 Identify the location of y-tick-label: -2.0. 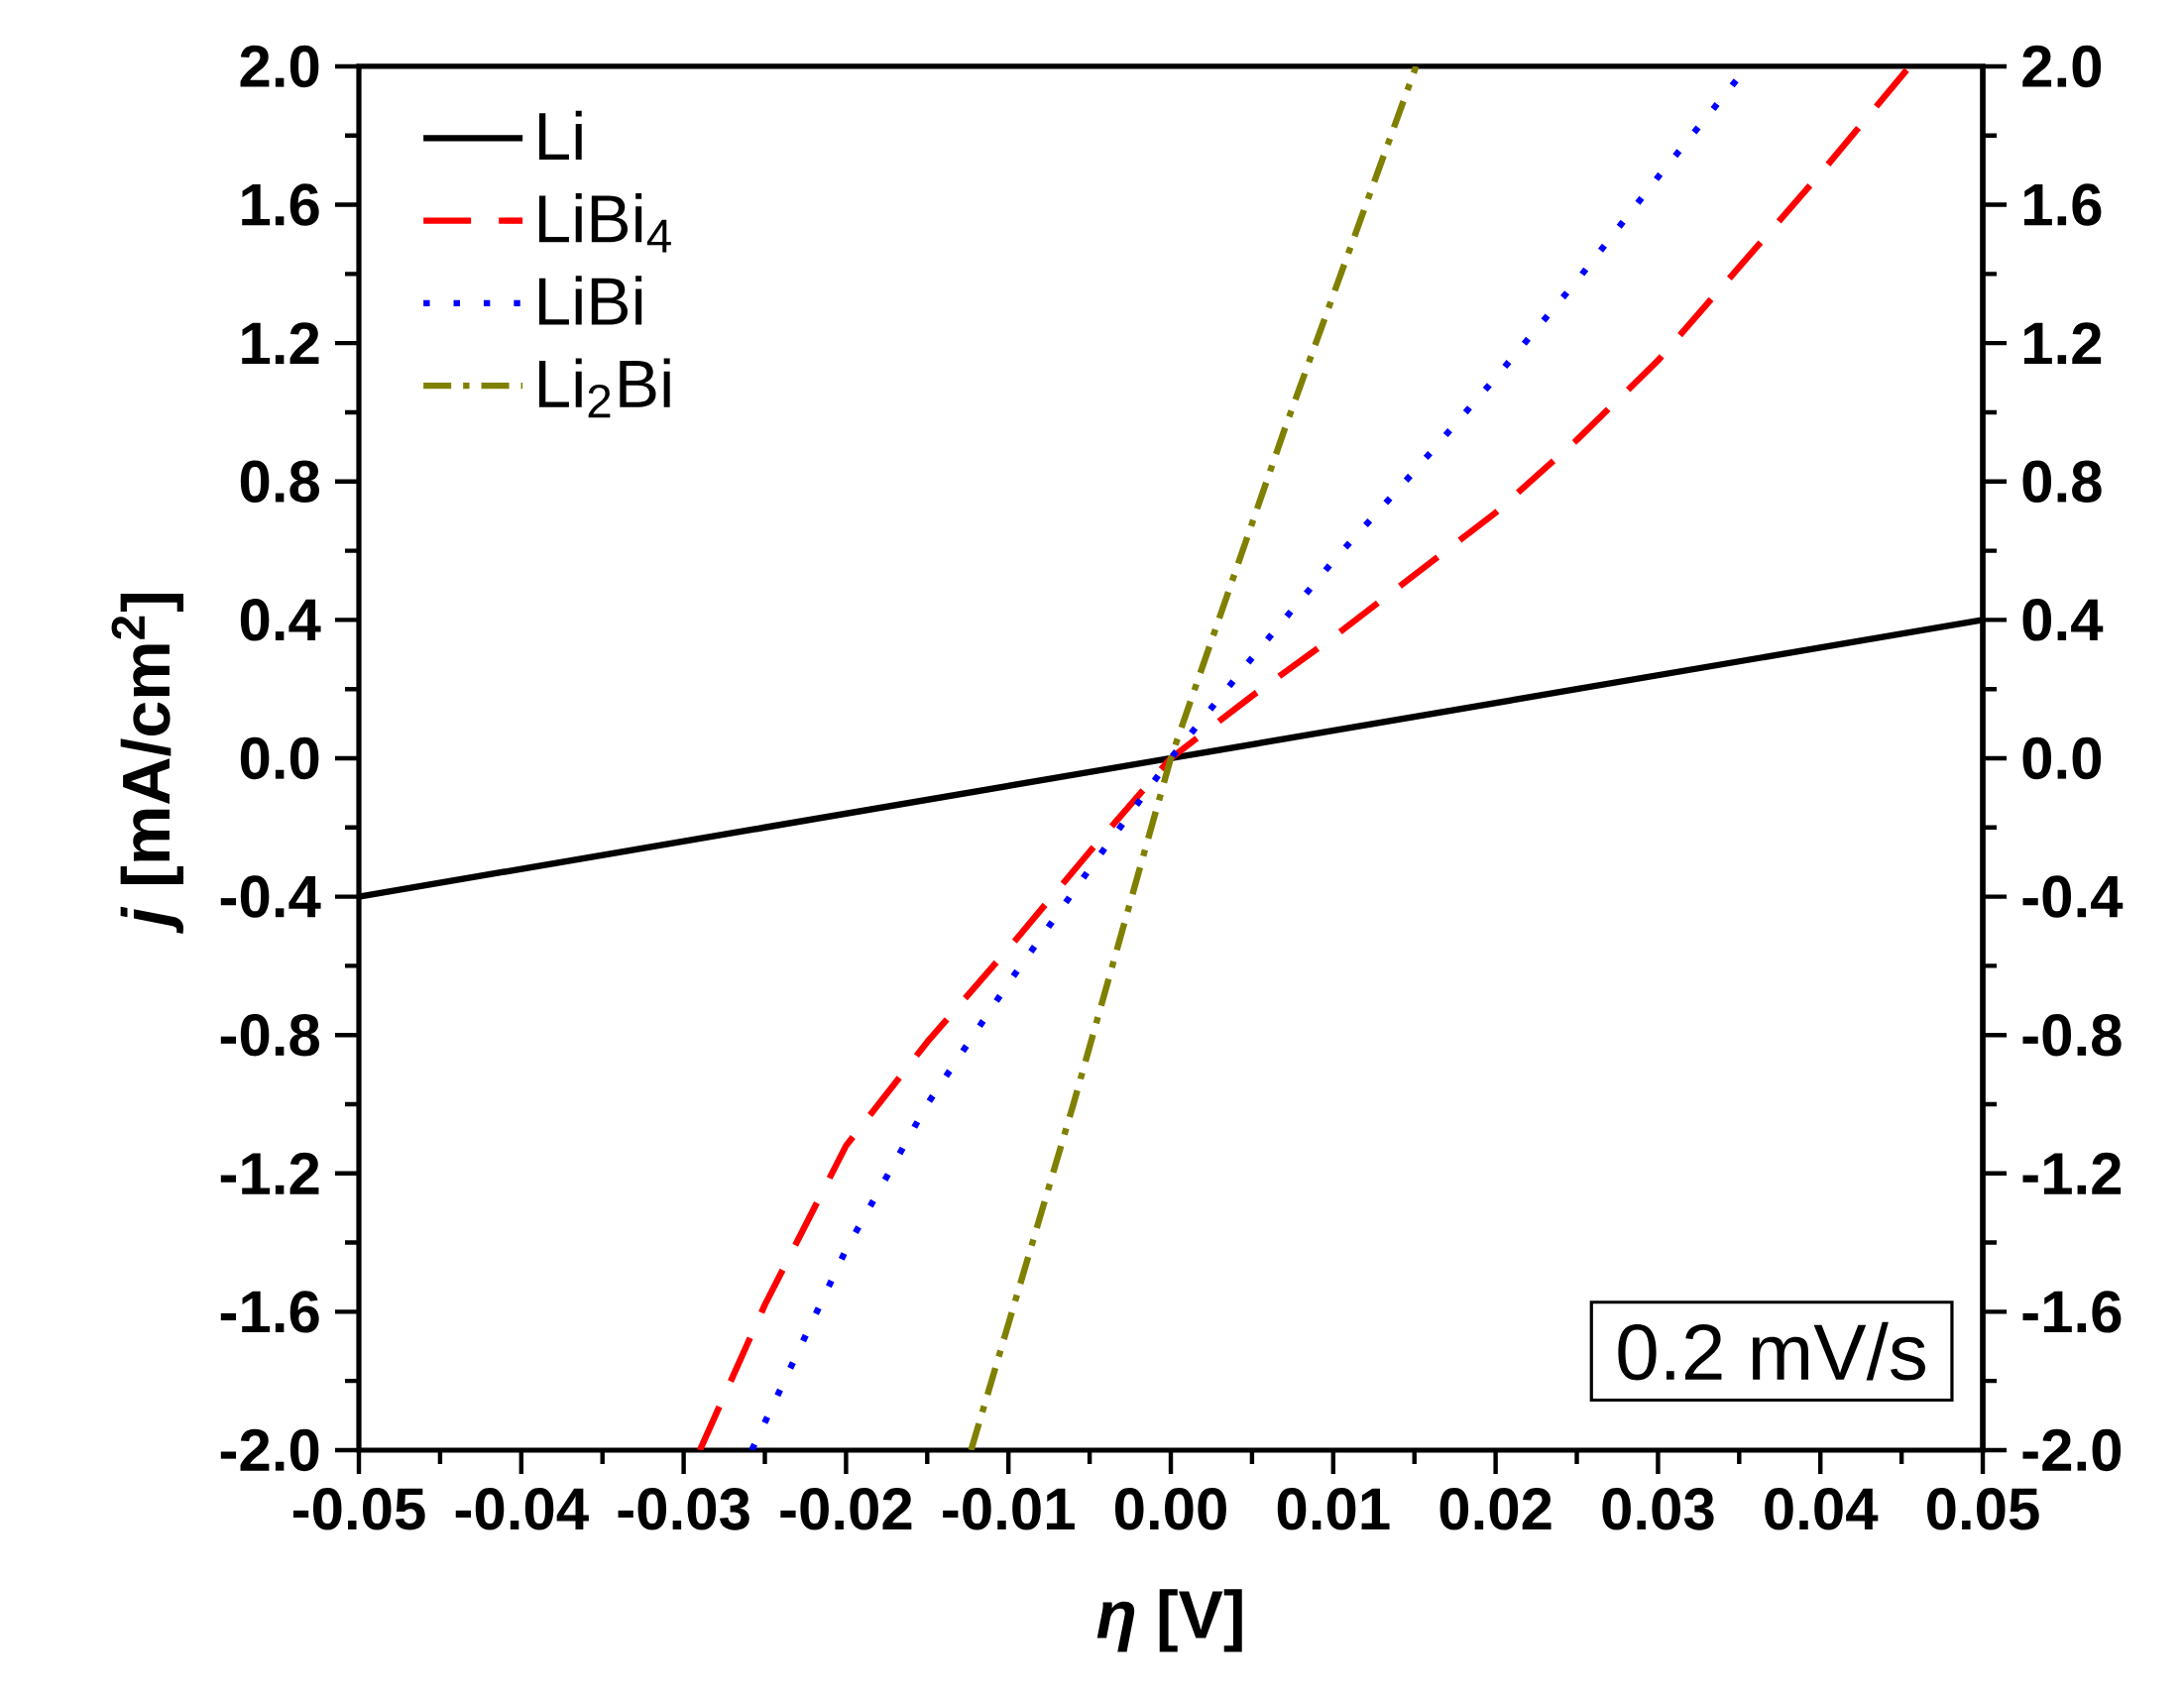
(269, 1450).